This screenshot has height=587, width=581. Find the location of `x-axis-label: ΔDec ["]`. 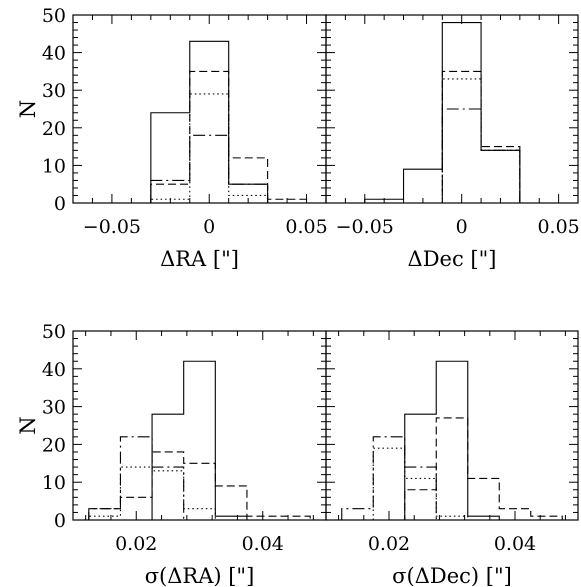

x-axis-label: ΔDec ["] is located at coordinates (452, 259).